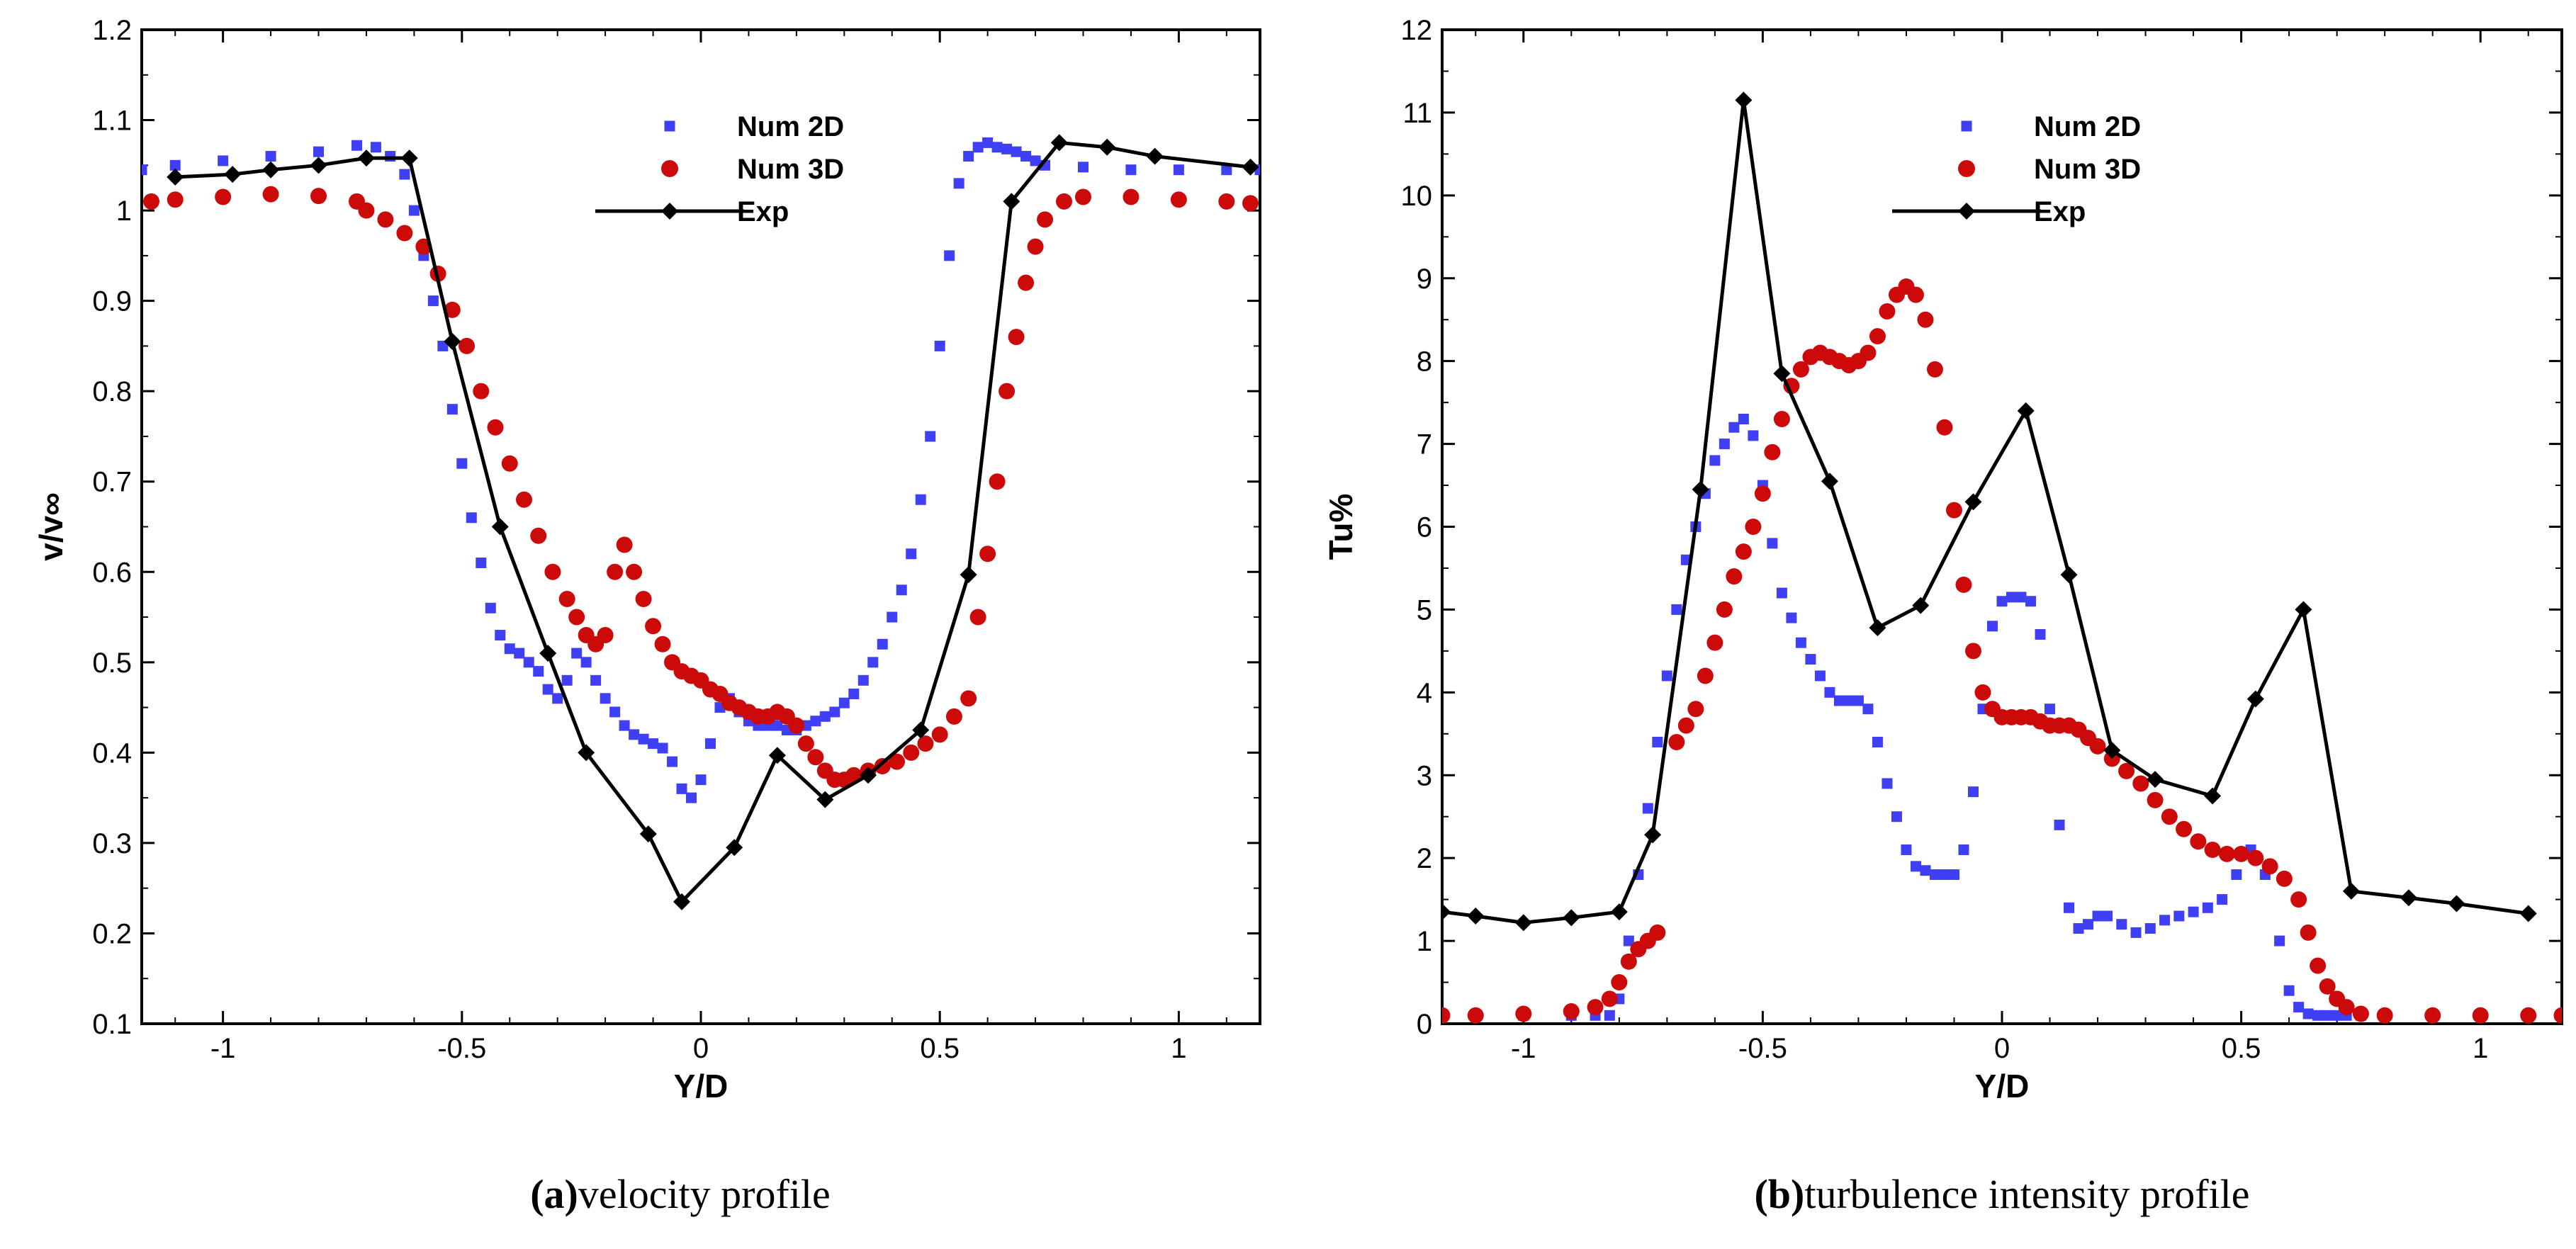 This screenshot has width=2576, height=1249. I want to click on legend-label: Num 3D, so click(2087, 169).